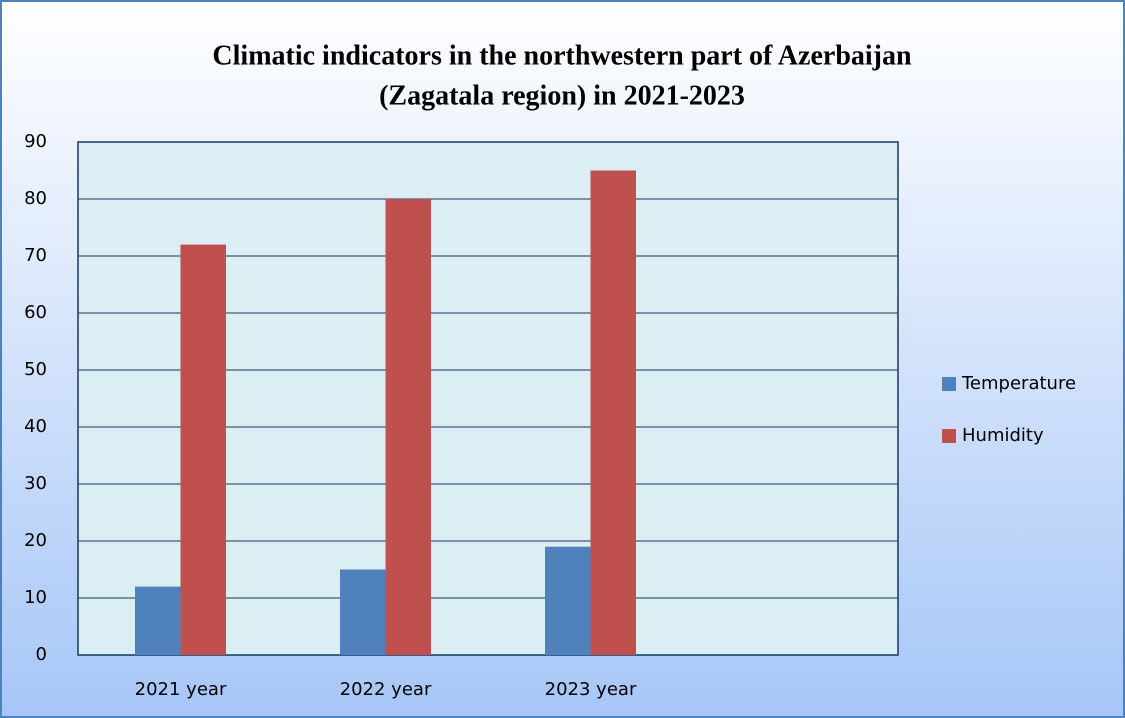  I want to click on y-tick-label: 90, so click(35, 141).